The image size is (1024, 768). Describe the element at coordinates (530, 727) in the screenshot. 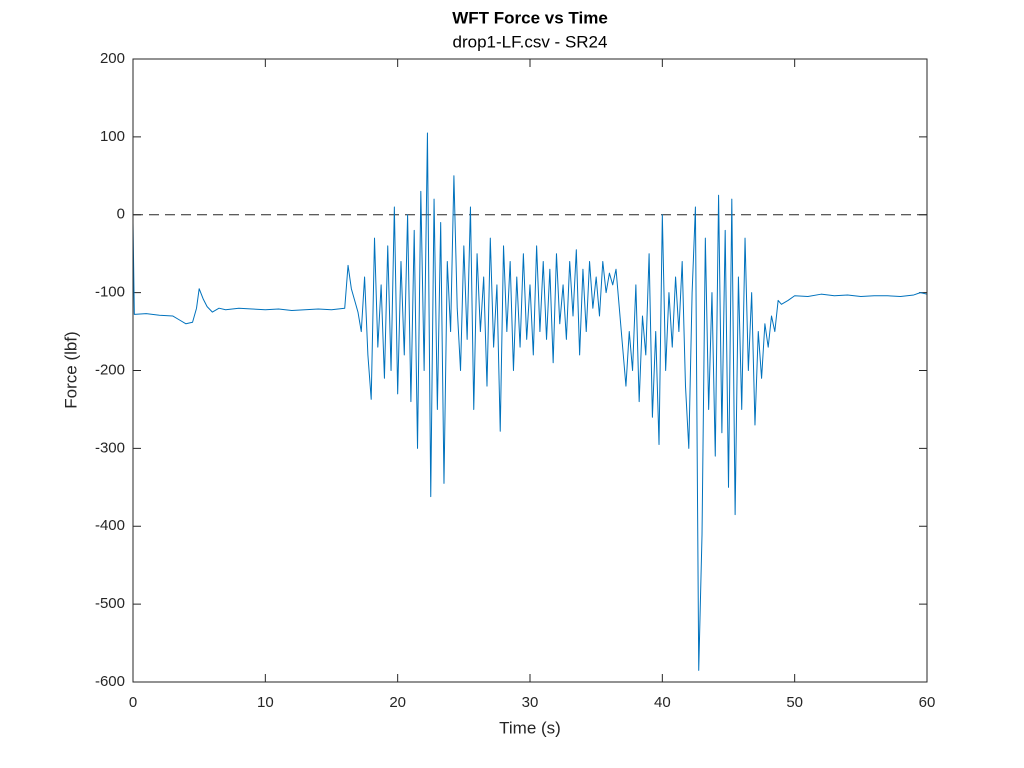

I see `x-axis-label: Time (s)` at that location.